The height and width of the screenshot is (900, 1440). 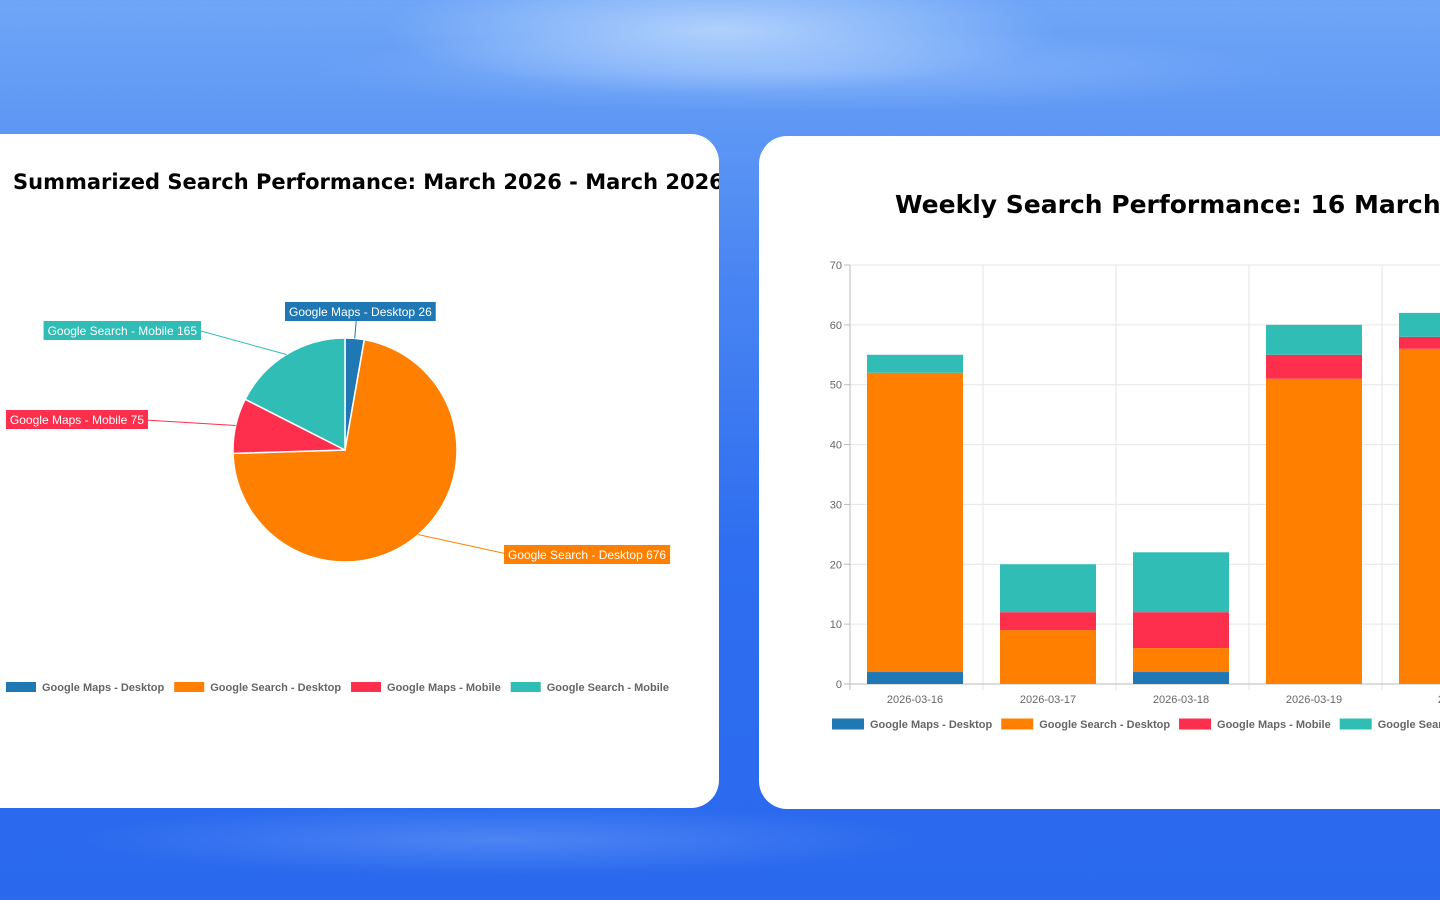 What do you see at coordinates (836, 625) in the screenshot?
I see `y-tick-label: 10` at bounding box center [836, 625].